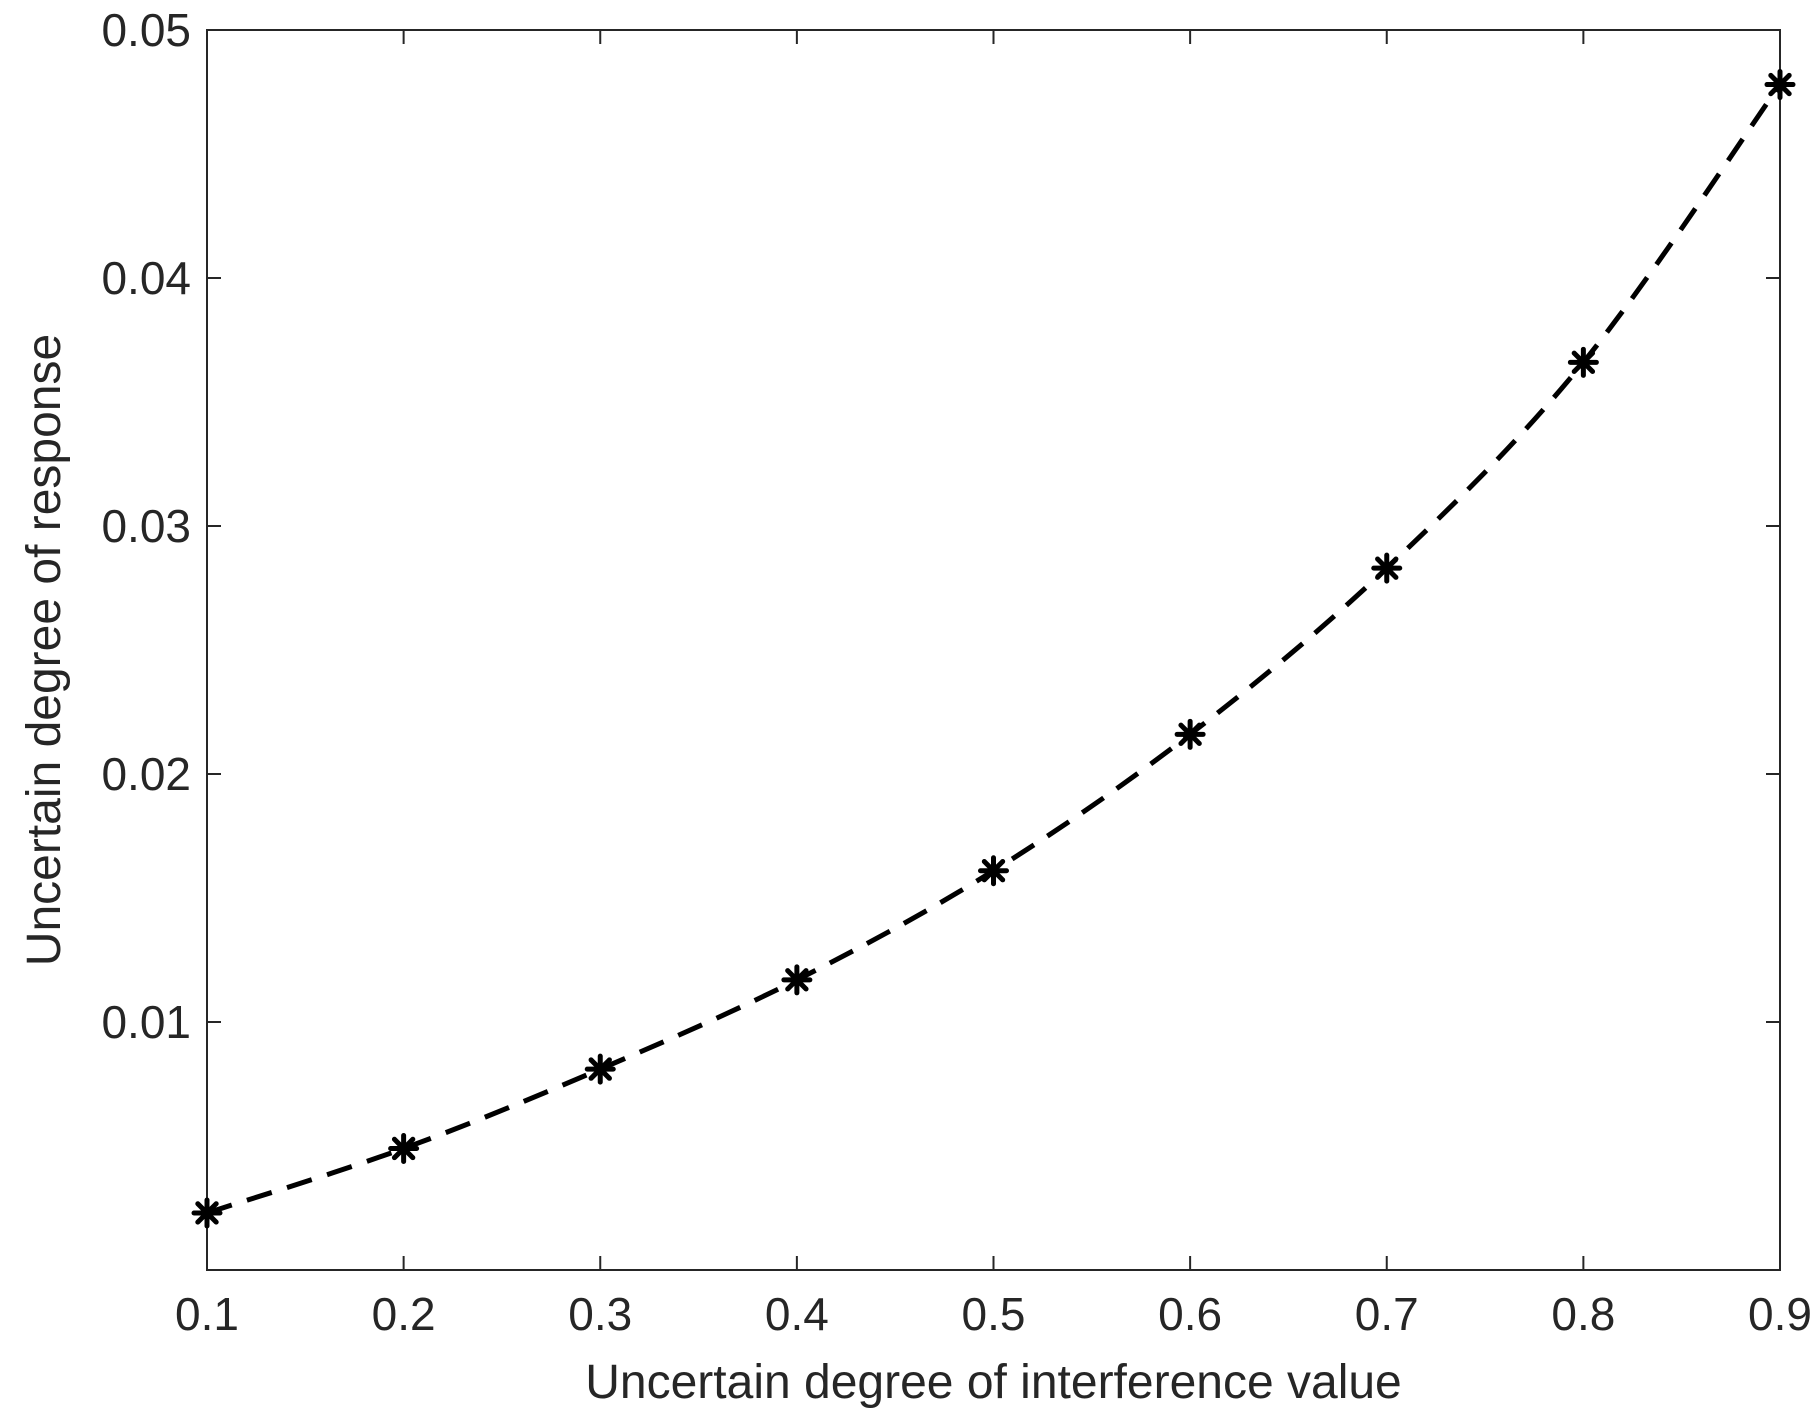  Describe the element at coordinates (146, 1022) in the screenshot. I see `y-tick-label: 0.01` at that location.